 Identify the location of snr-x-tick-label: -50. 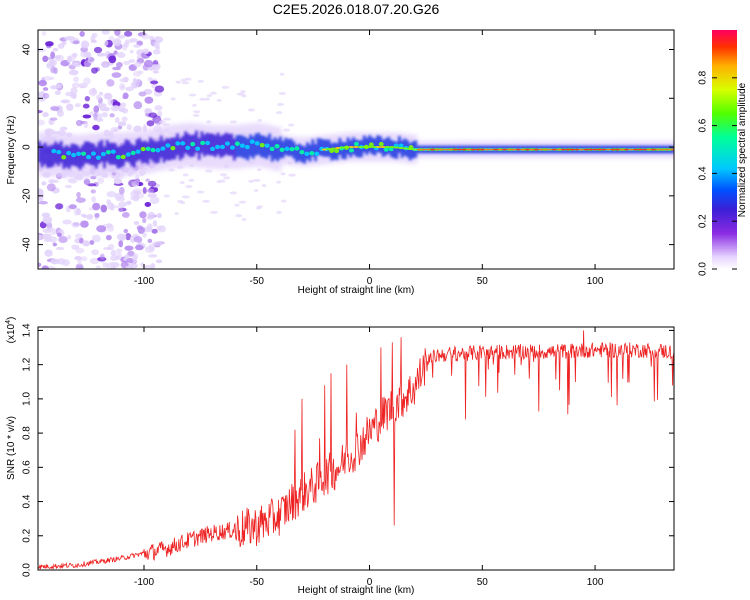
(257, 582).